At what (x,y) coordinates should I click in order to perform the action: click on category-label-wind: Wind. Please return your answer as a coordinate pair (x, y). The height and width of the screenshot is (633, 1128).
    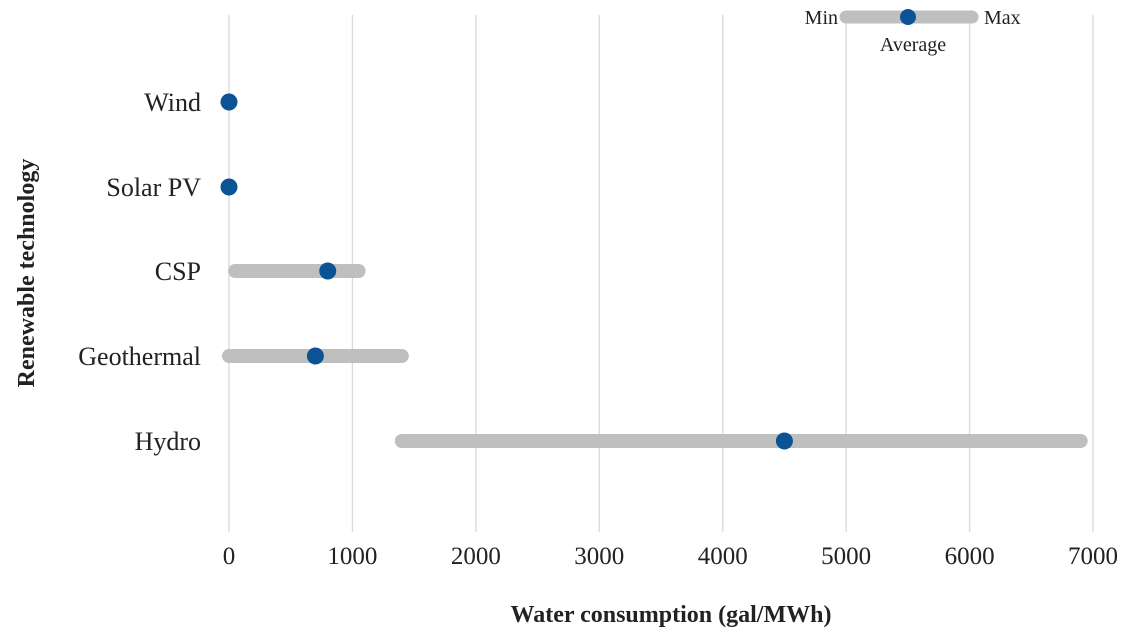
    Looking at the image, I should click on (172, 102).